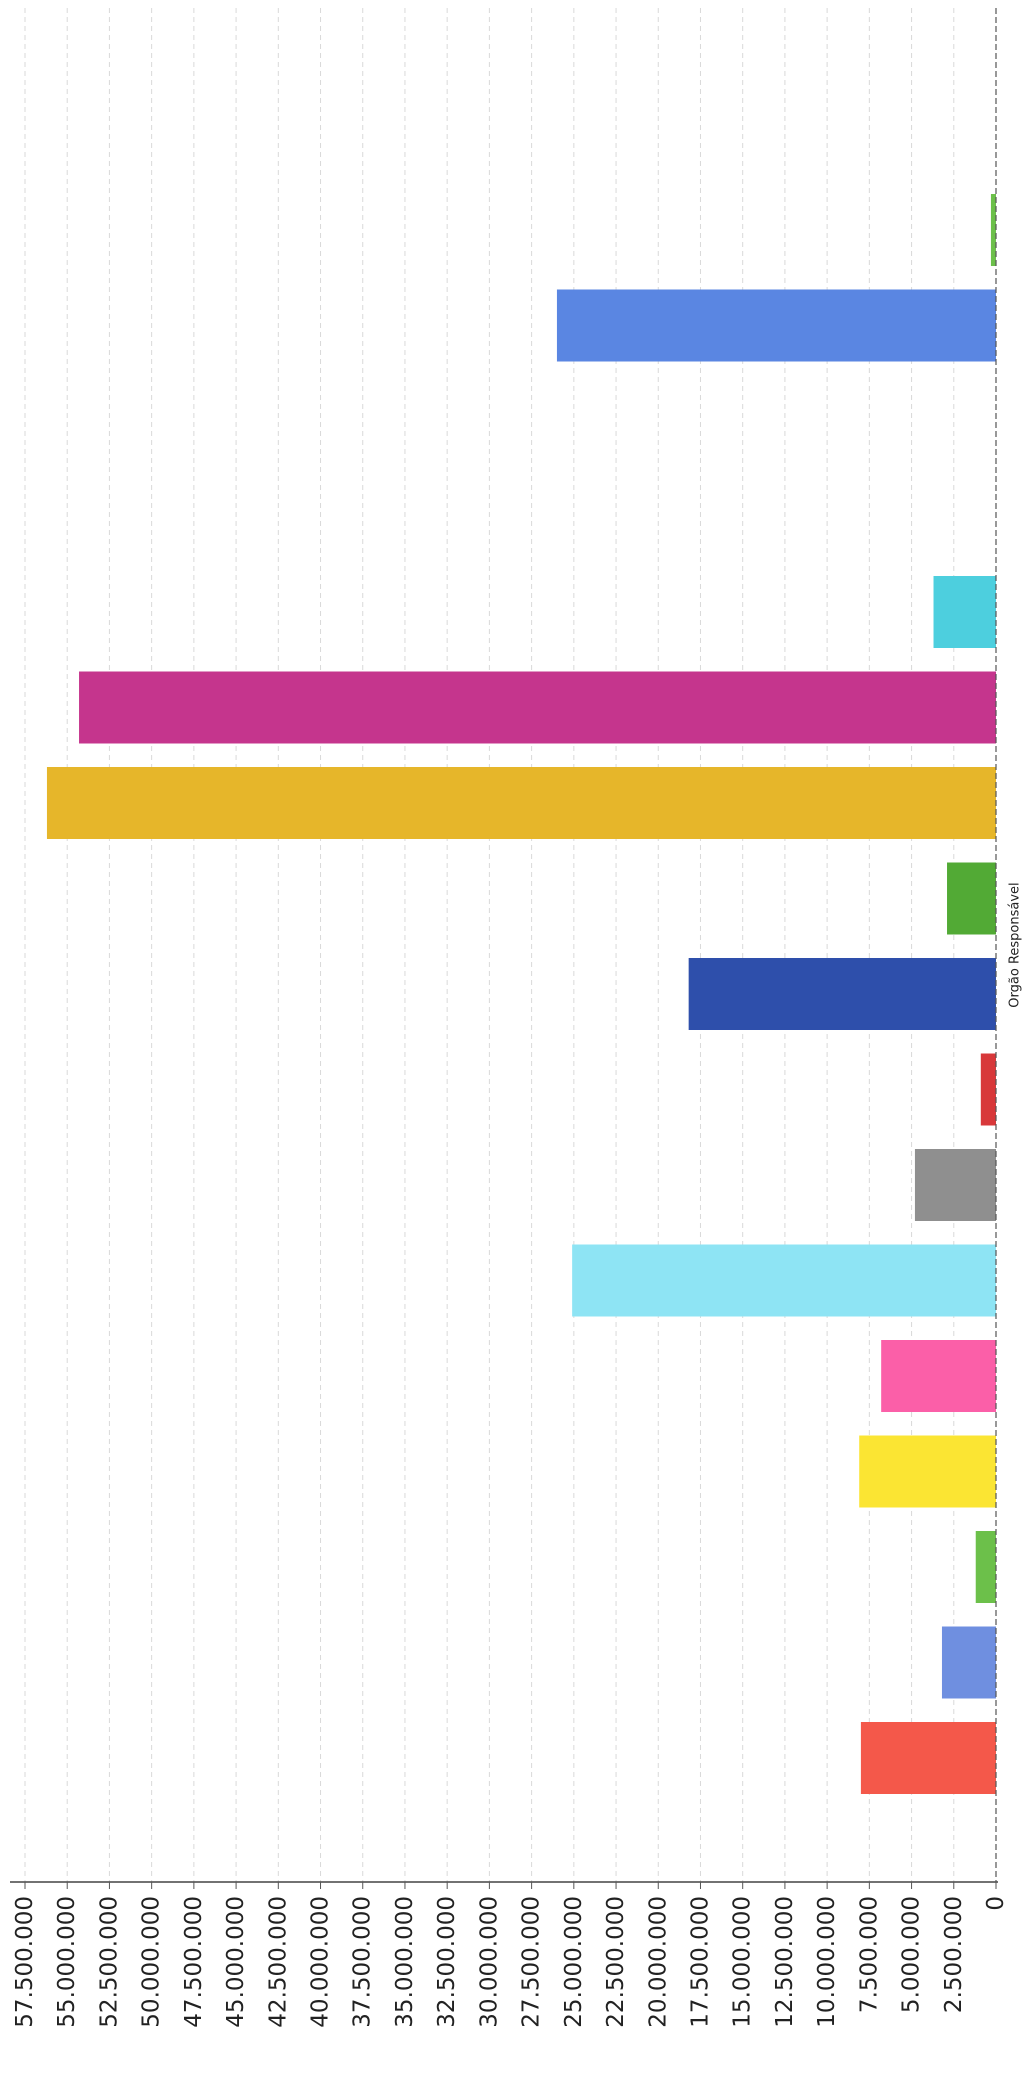  What do you see at coordinates (447, 1962) in the screenshot?
I see `value-tick-label: 32.500.000` at bounding box center [447, 1962].